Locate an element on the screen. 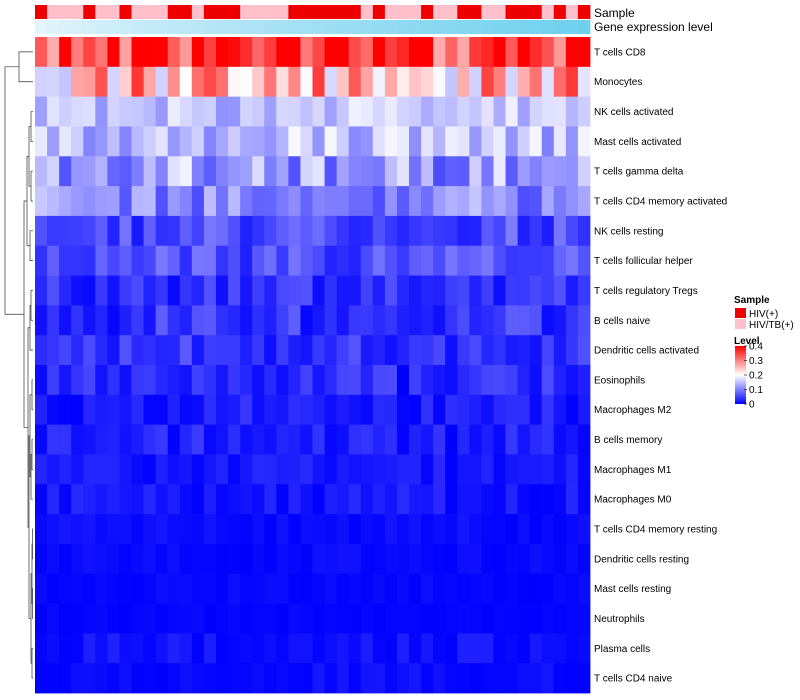 The image size is (800, 700). level-tick-label: 0 is located at coordinates (752, 405).